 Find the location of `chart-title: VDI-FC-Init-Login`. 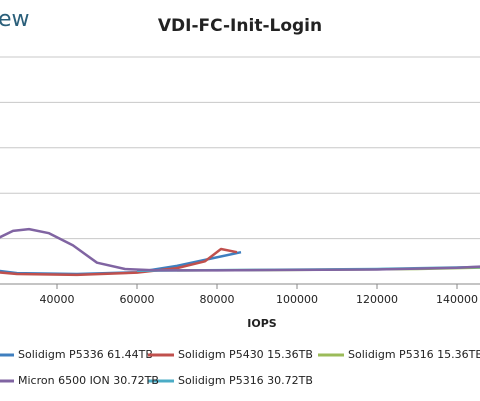

chart-title: VDI-FC-Init-Login is located at coordinates (240, 26).